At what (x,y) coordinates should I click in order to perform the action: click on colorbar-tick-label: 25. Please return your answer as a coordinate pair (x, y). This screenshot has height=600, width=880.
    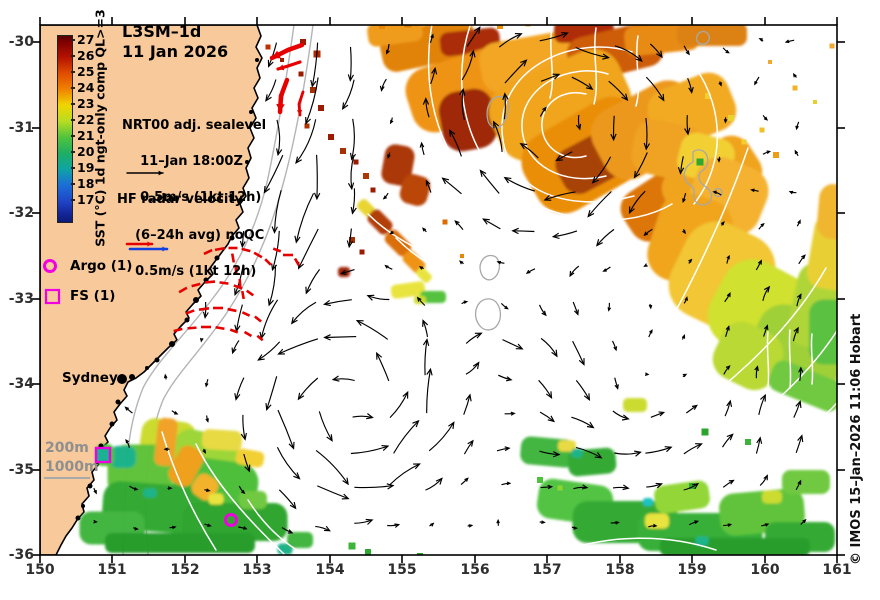
    Looking at the image, I should click on (86, 71).